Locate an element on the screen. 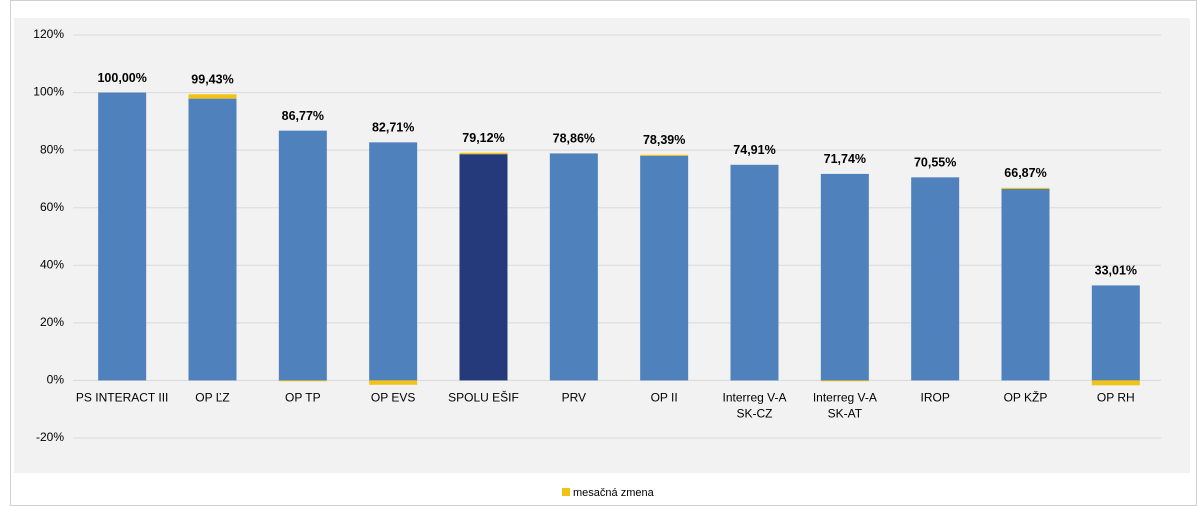 This screenshot has width=1197, height=506. legend-swatch is located at coordinates (566, 492).